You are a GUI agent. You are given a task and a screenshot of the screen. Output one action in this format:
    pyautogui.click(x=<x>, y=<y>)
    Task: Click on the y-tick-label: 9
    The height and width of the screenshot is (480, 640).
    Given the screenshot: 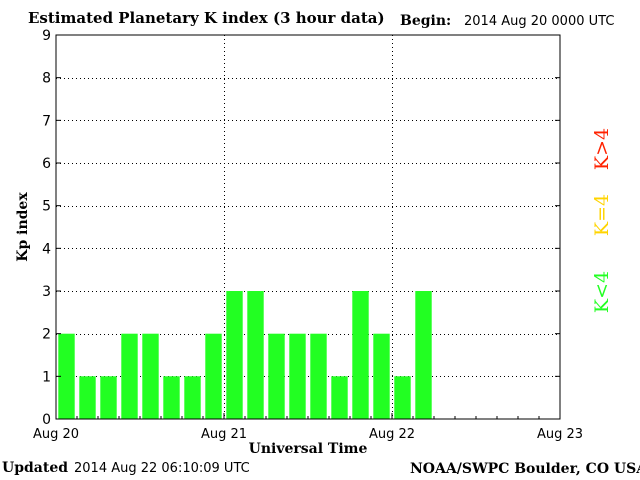 What is the action you would take?
    pyautogui.click(x=46, y=36)
    